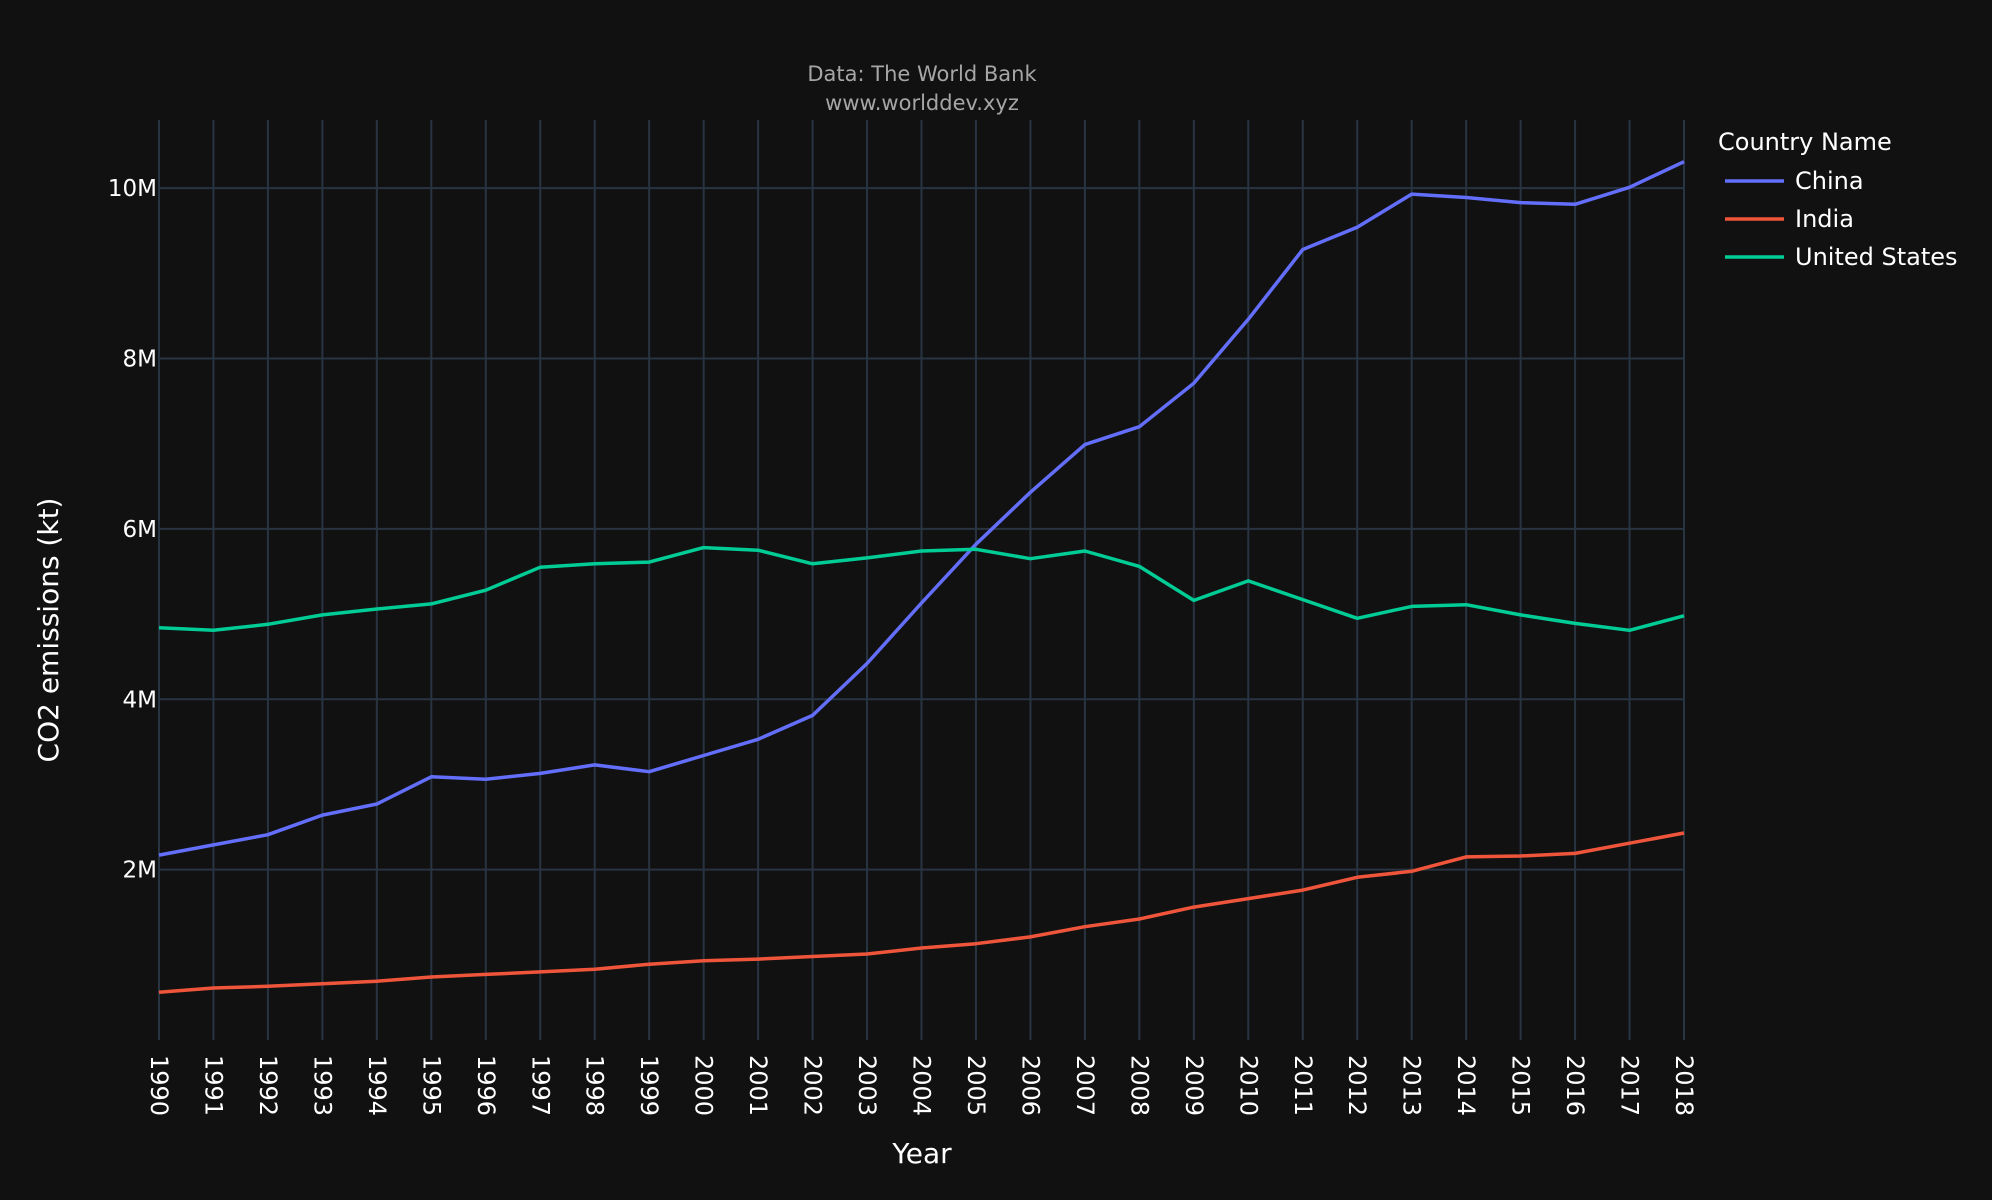  I want to click on x-tick-label: 2001, so click(758, 1085).